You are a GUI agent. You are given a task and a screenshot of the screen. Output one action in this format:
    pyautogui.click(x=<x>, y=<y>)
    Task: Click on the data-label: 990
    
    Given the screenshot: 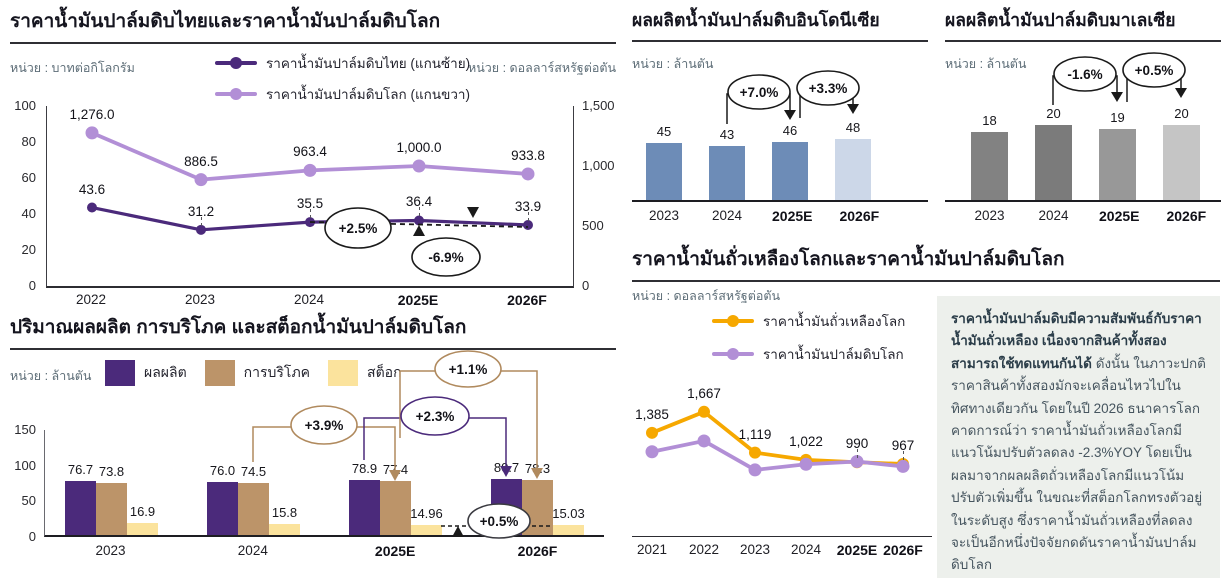 What is the action you would take?
    pyautogui.click(x=857, y=444)
    